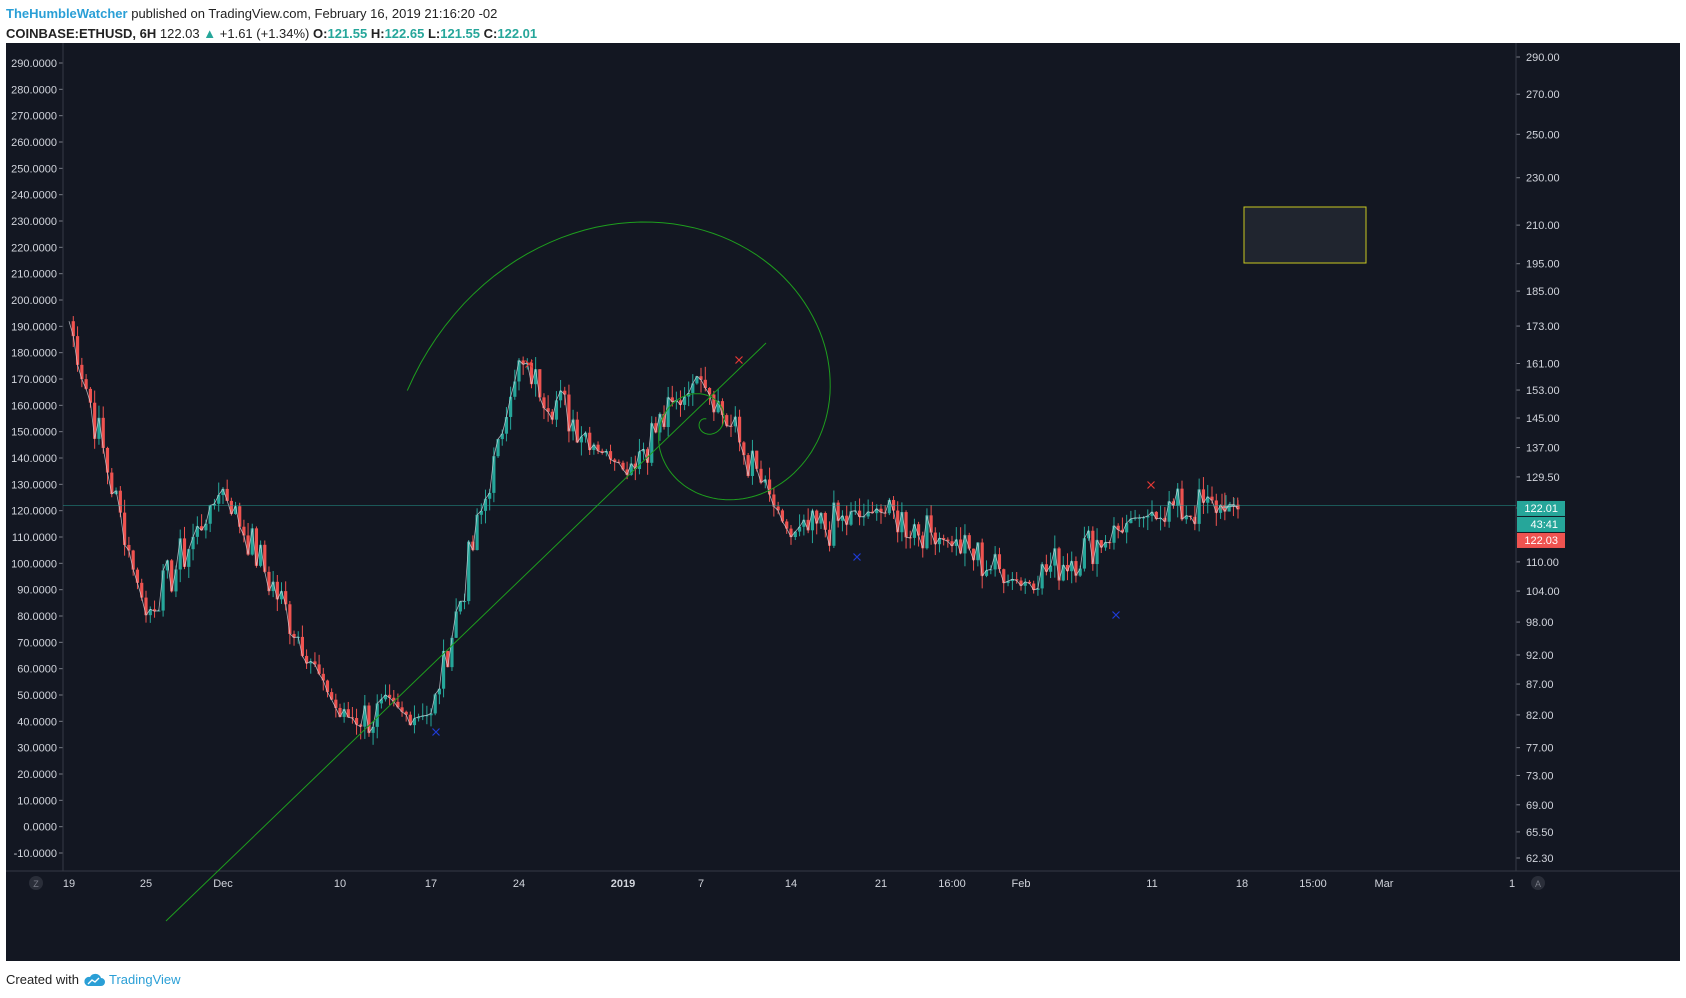  What do you see at coordinates (144, 979) in the screenshot?
I see `tradingview-brand-link: TradingView` at bounding box center [144, 979].